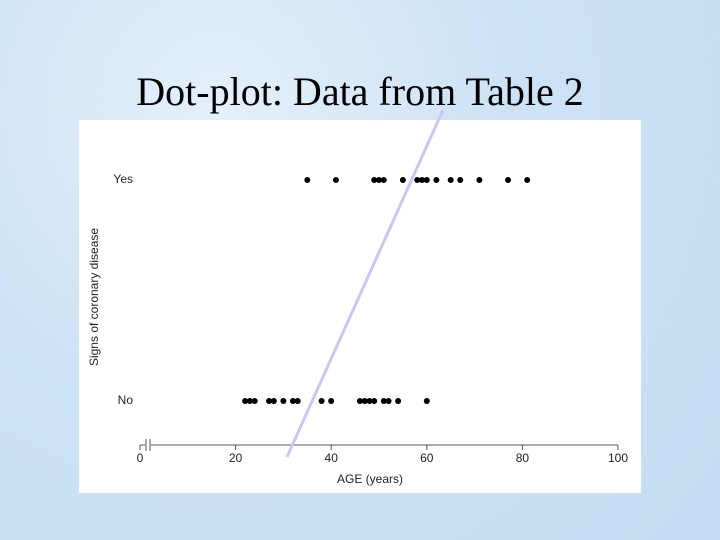 This screenshot has width=720, height=540. Describe the element at coordinates (360, 91) in the screenshot. I see `slide-title: Dot-plot: Data from Table 2` at that location.